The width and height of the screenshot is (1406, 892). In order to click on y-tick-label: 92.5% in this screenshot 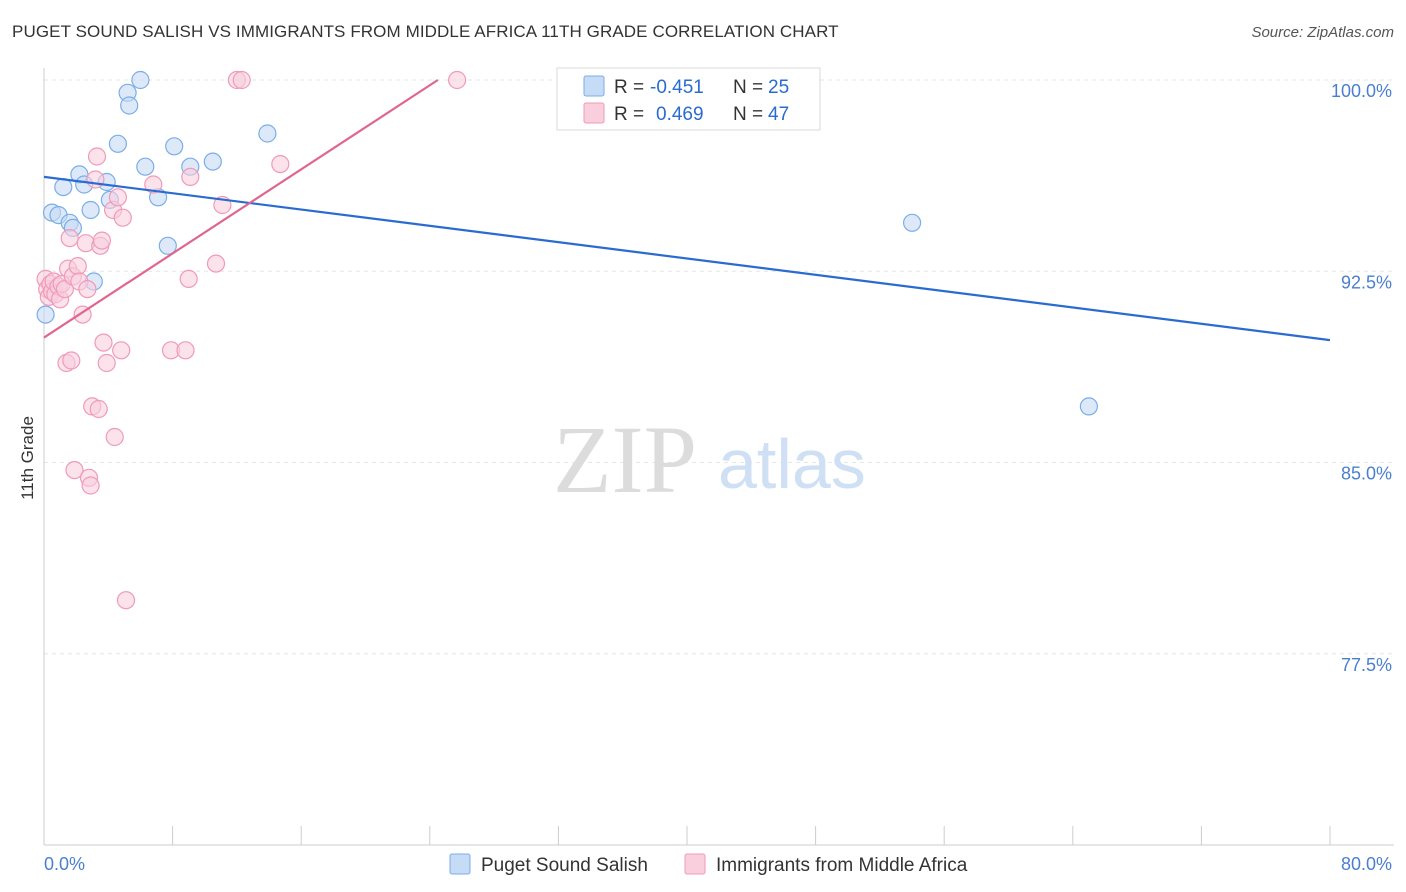, I will do `click(1366, 282)`.